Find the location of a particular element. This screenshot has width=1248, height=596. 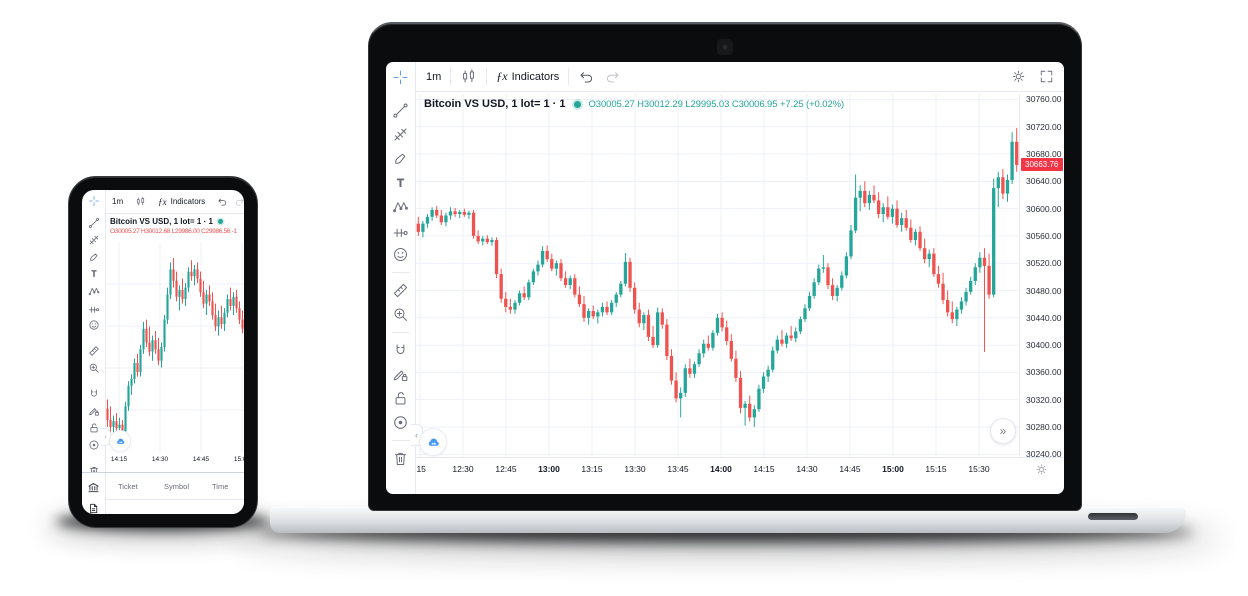

indicators-label: Indicators is located at coordinates (188, 201).